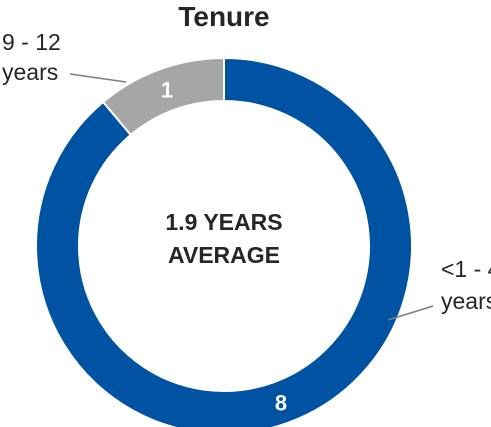 The width and height of the screenshot is (491, 427). What do you see at coordinates (223, 16) in the screenshot?
I see `chart-title: Tenure` at bounding box center [223, 16].